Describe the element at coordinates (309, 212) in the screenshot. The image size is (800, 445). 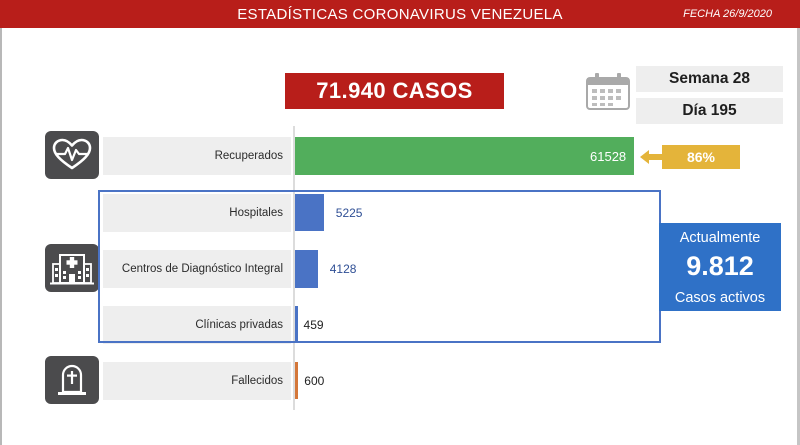
I see `bar-hospitales` at that location.